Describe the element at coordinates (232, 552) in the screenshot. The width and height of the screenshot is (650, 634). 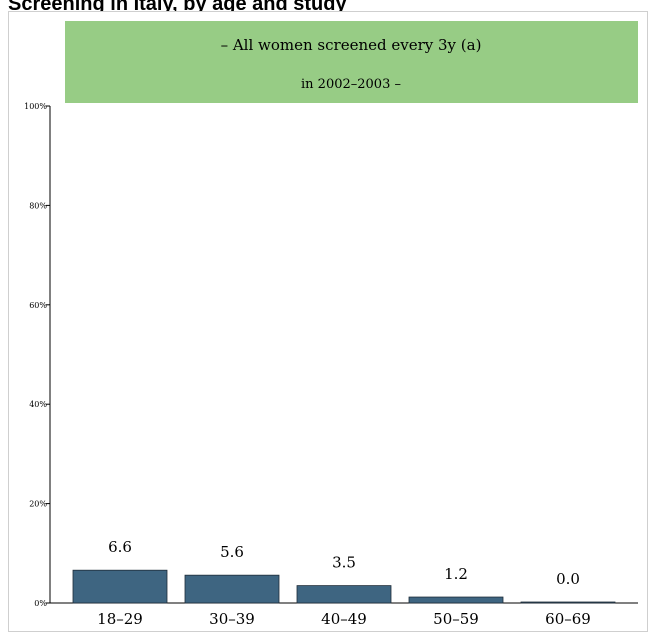
I see `bar-value-label: 5.6` at that location.